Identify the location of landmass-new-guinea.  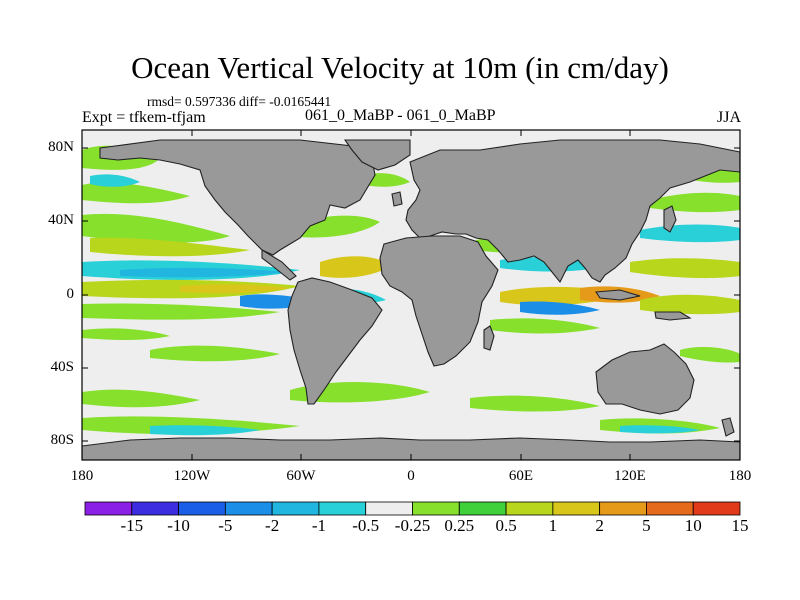
(673, 316).